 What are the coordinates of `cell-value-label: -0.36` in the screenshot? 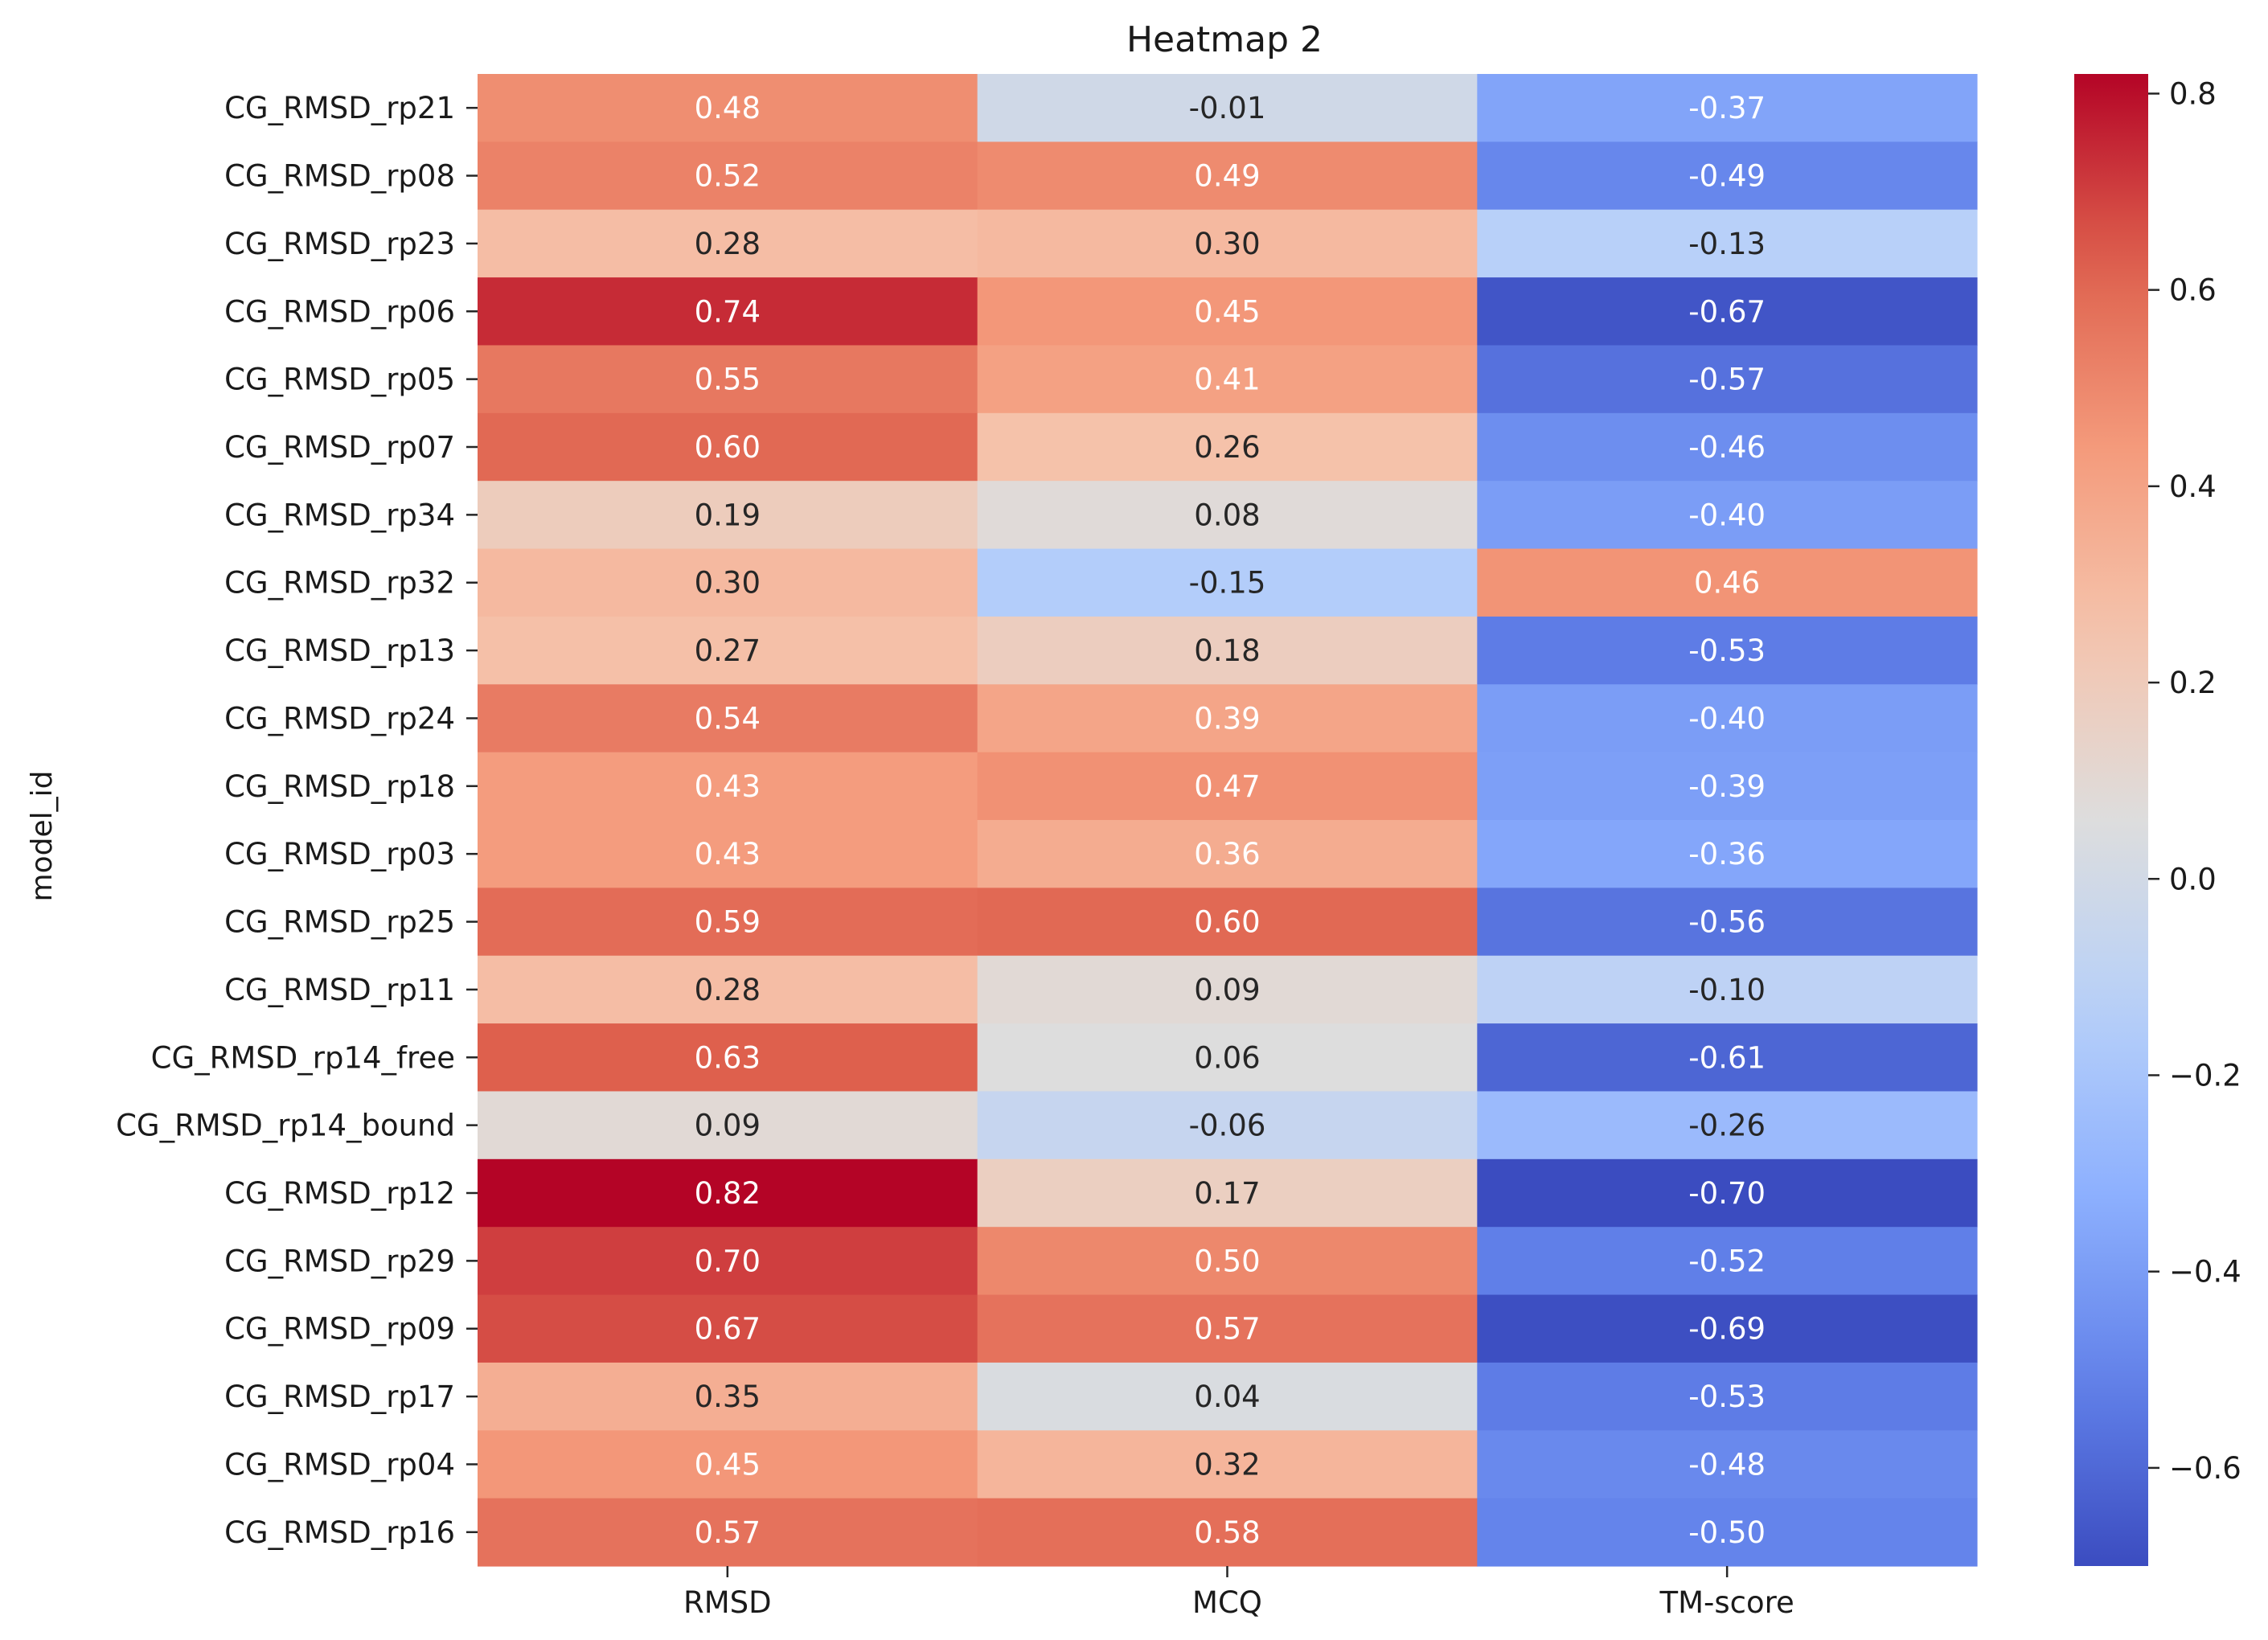 It's located at (1727, 854).